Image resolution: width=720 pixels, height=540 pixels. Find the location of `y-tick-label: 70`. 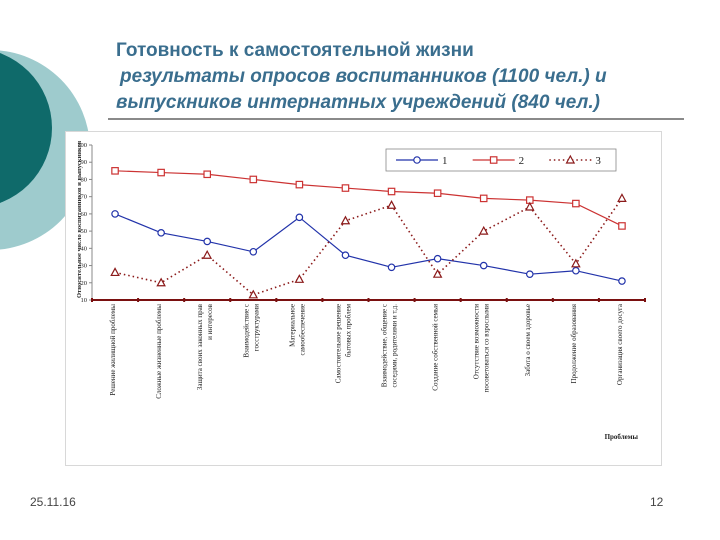

y-tick-label: 70 is located at coordinates (84, 197).